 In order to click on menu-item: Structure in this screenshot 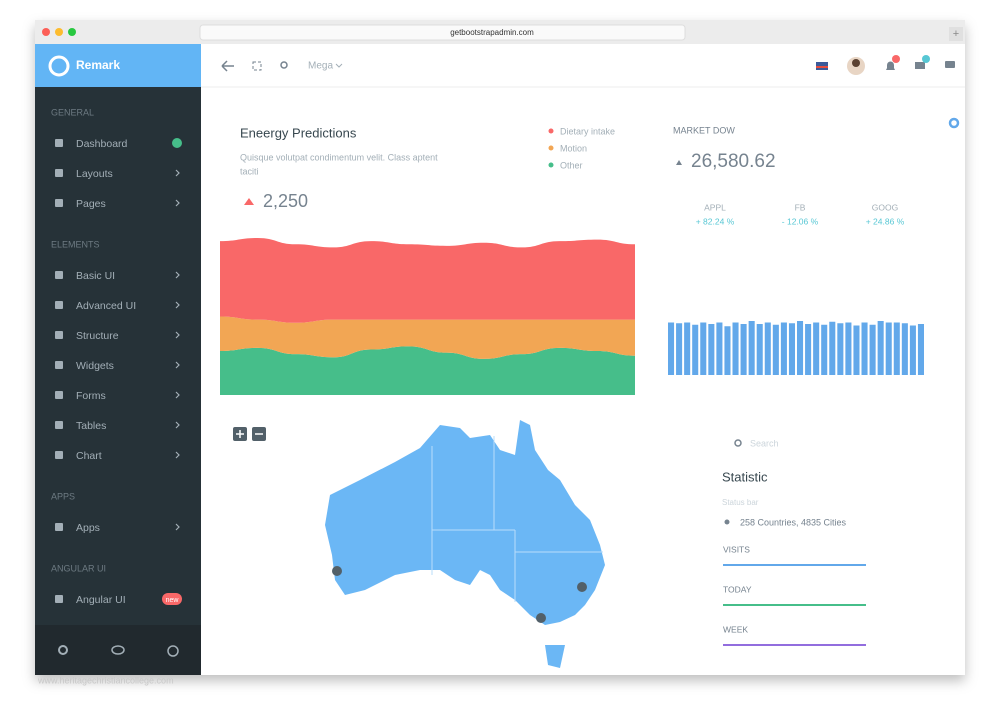, I will do `click(97, 336)`.